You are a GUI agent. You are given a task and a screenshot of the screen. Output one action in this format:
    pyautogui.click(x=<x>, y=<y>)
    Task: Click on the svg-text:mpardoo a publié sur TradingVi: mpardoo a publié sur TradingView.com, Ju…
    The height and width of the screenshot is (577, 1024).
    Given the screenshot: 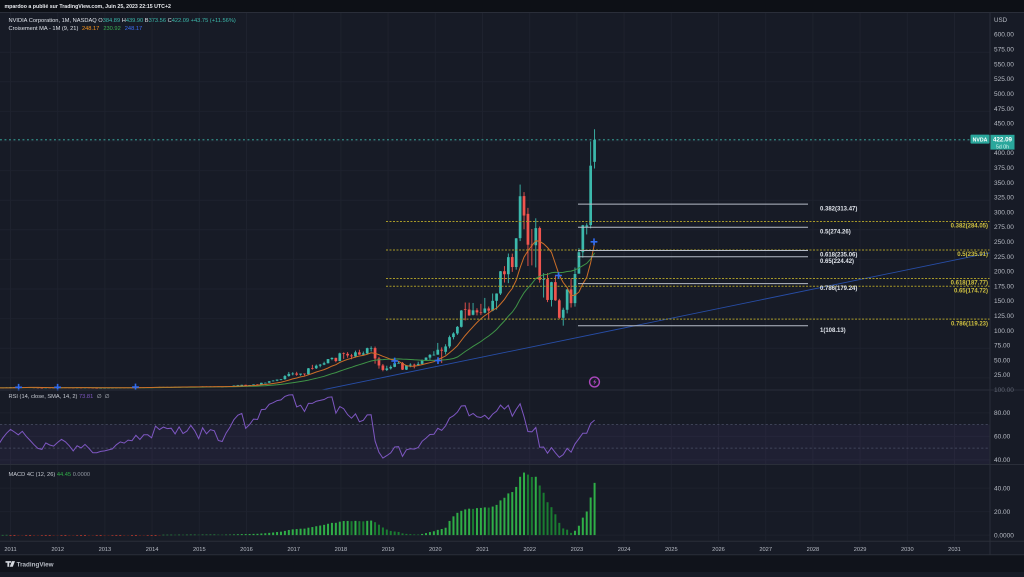 What is the action you would take?
    pyautogui.click(x=88, y=7)
    